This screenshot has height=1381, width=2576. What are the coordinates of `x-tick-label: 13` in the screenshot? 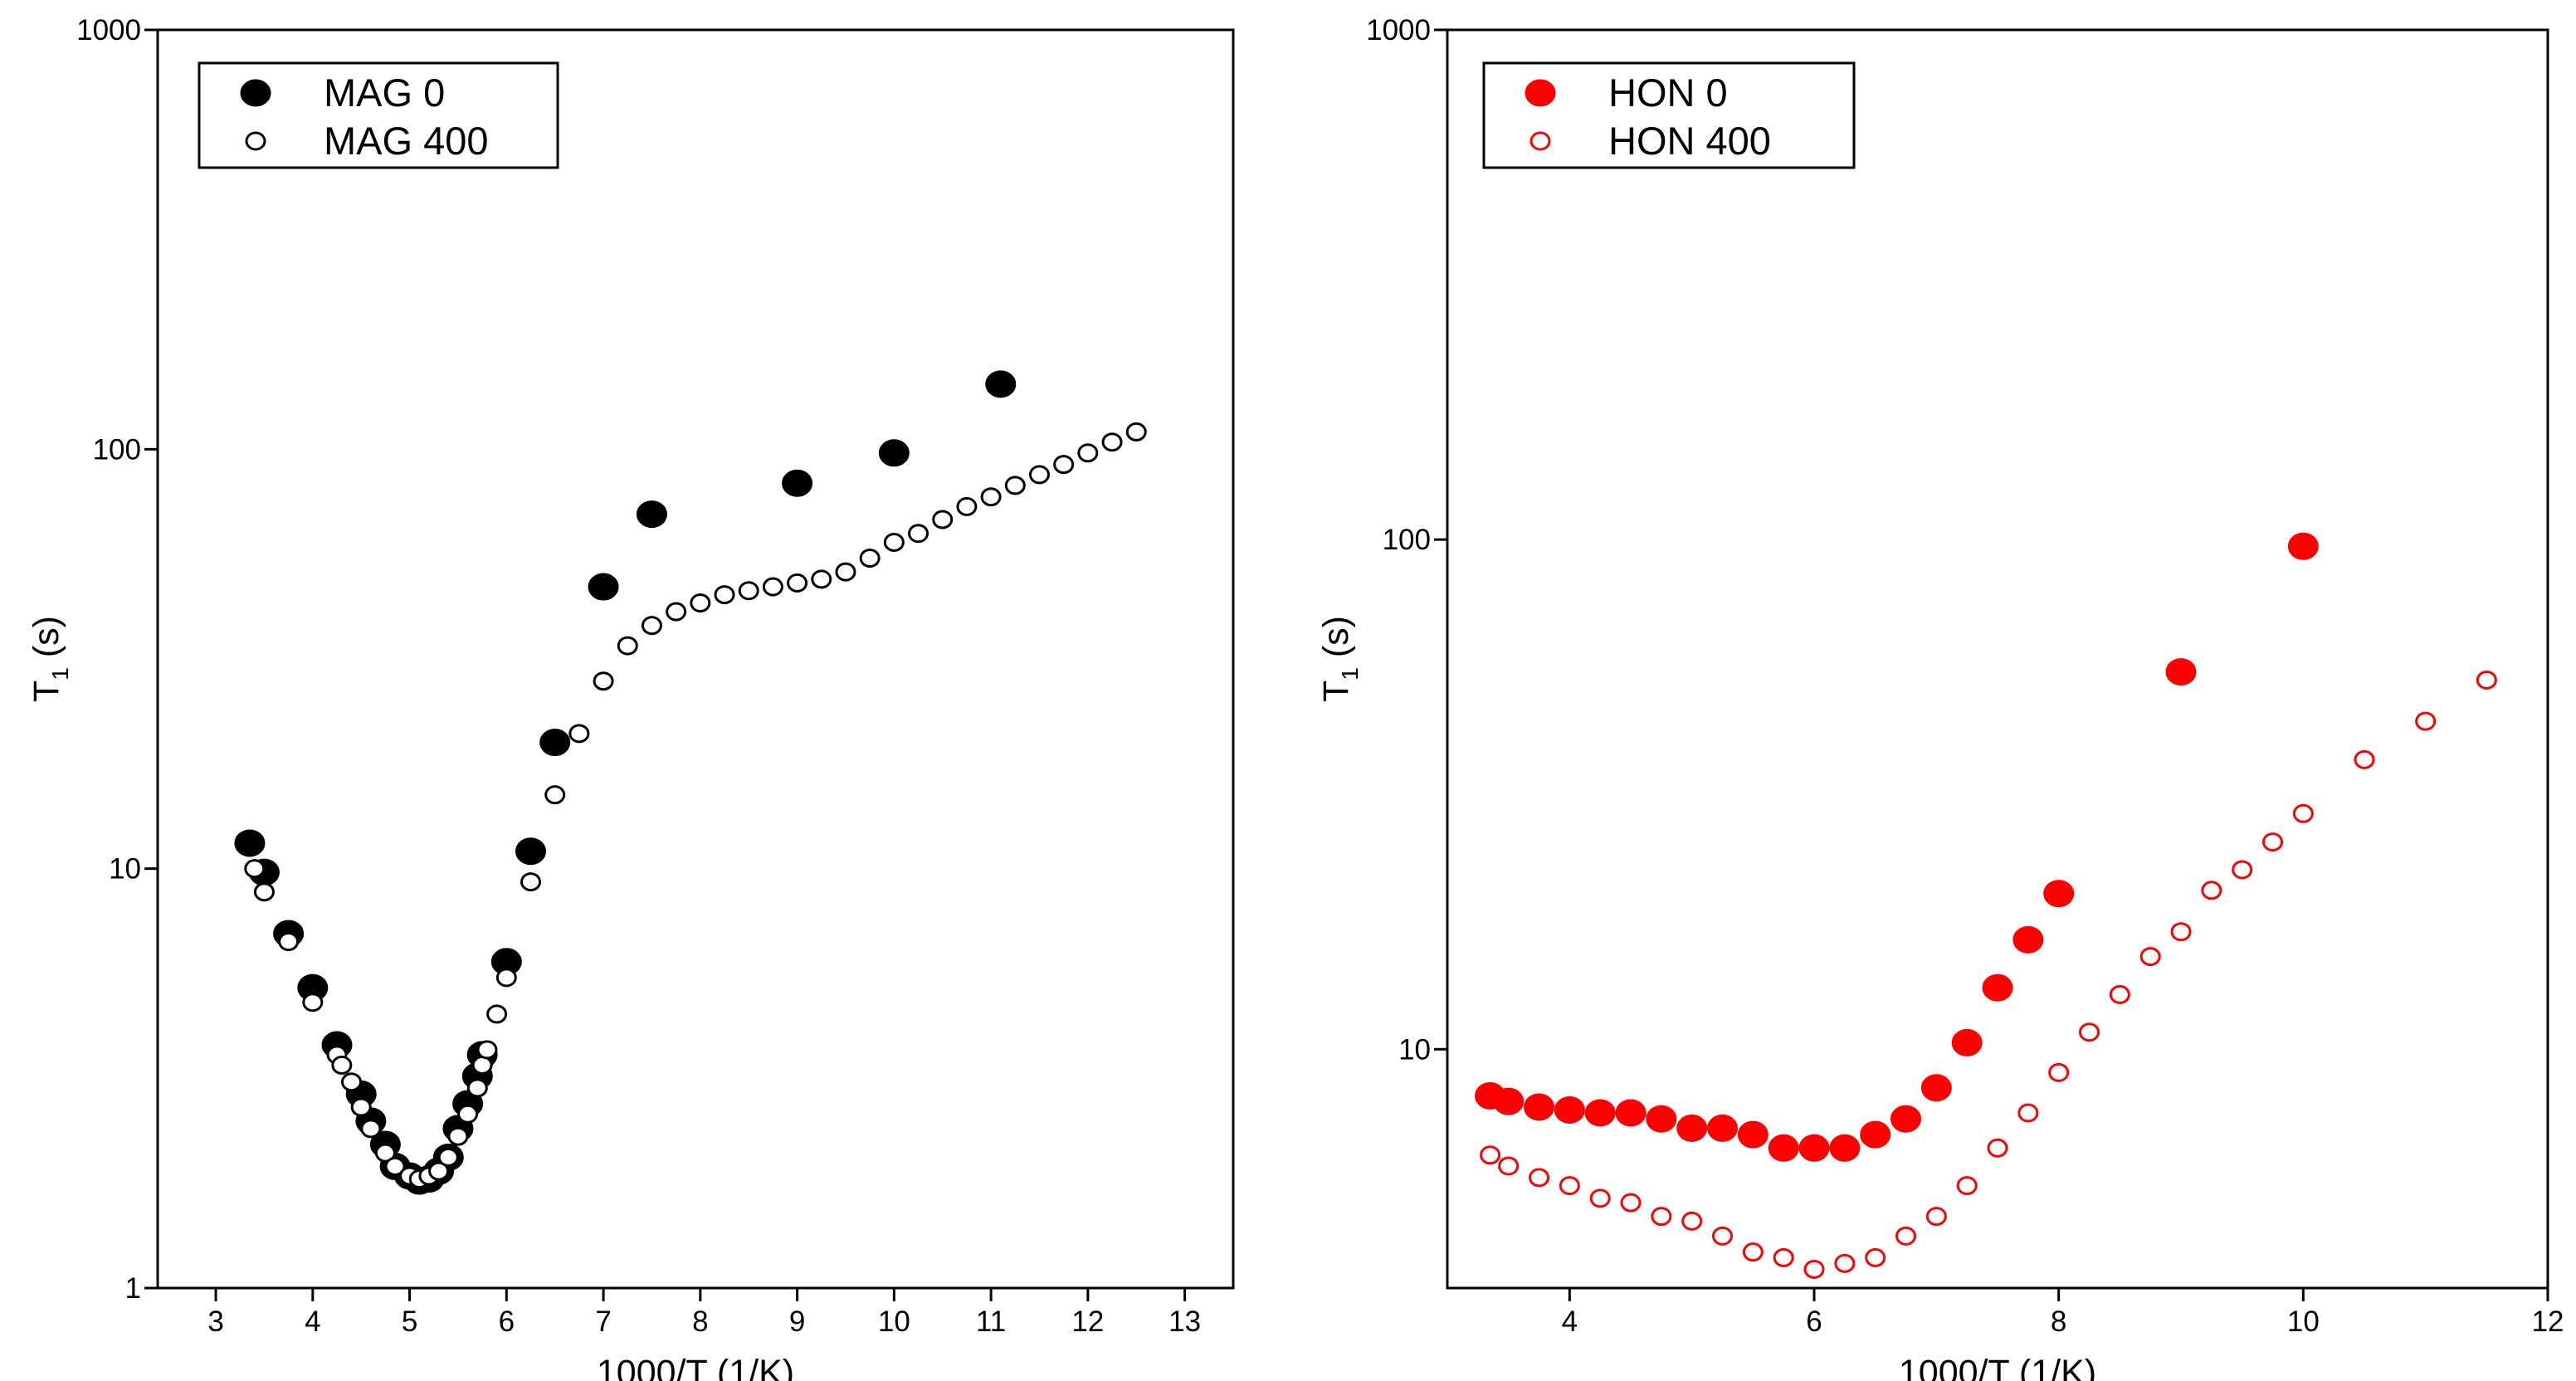 It's located at (1185, 1322).